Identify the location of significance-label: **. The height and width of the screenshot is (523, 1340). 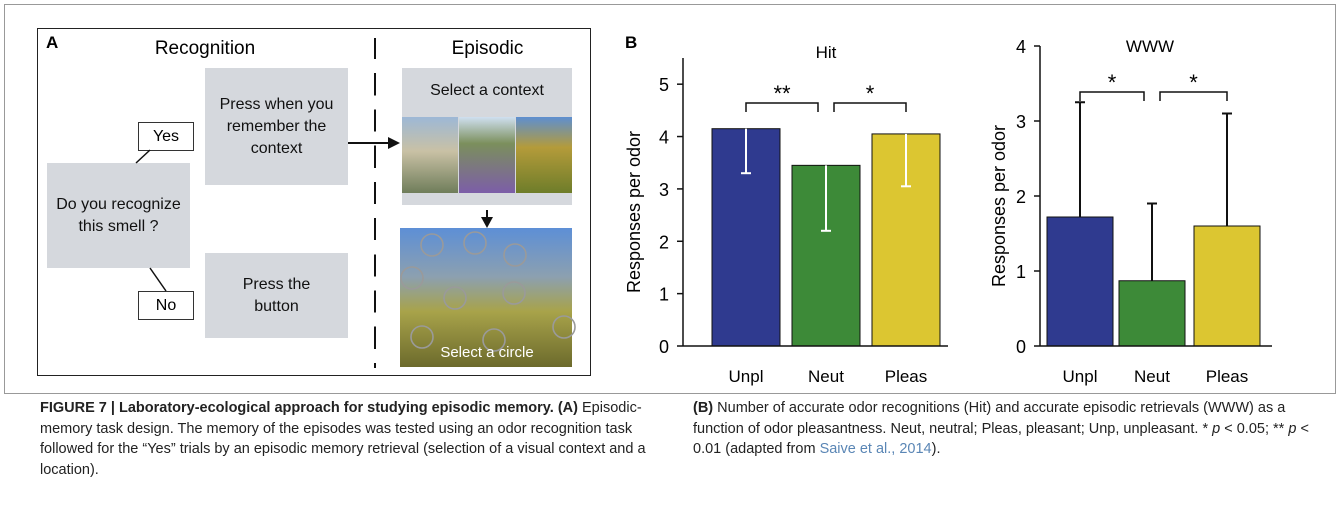
(782, 93).